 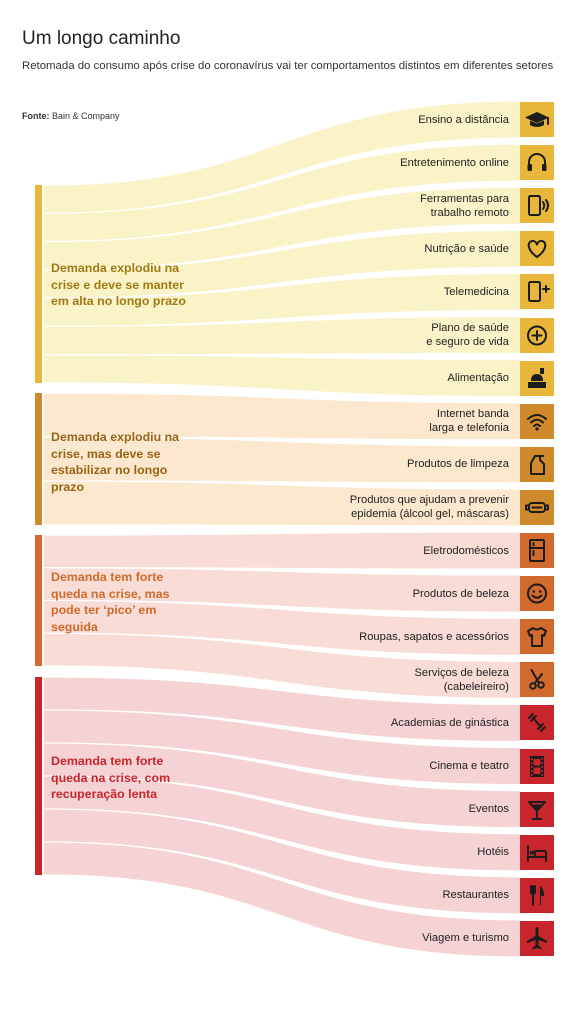 I want to click on sector-label: Serviços de beleza (cabeleireiro), so click(x=461, y=679).